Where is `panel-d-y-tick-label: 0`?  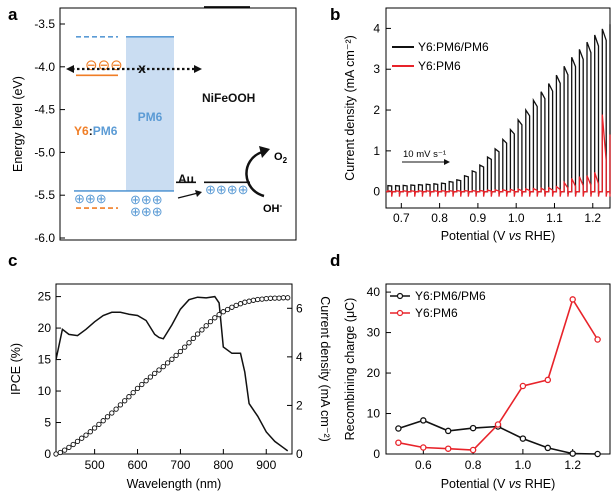
panel-d-y-tick-label: 0 is located at coordinates (376, 454).